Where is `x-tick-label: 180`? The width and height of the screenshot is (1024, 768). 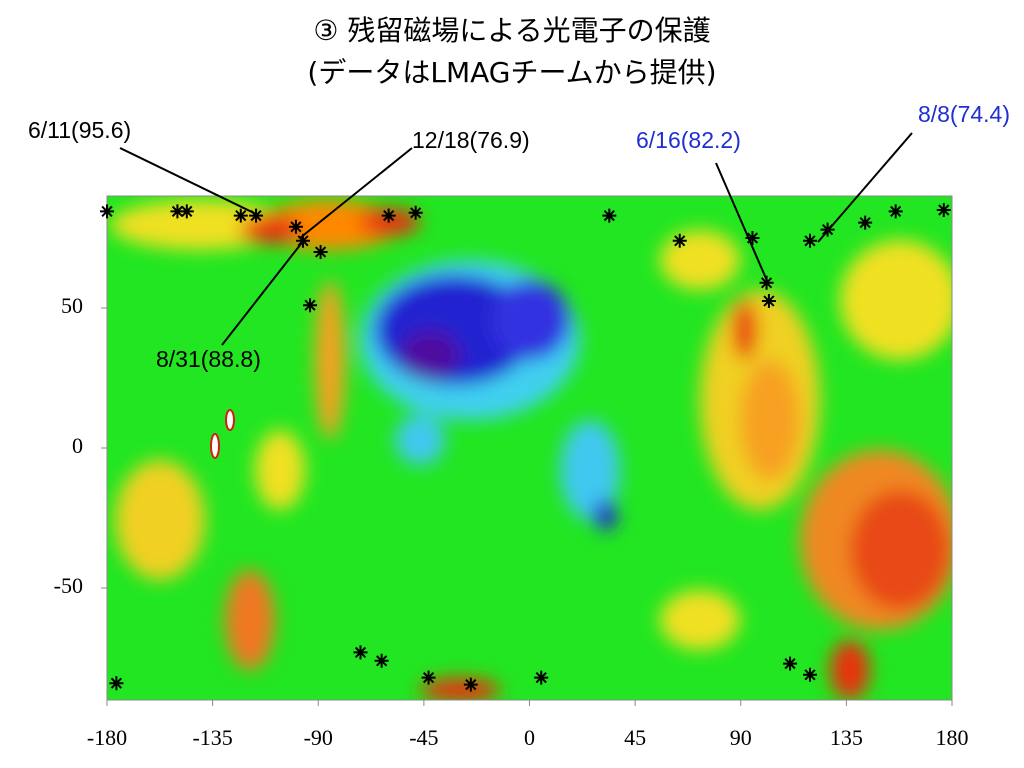
x-tick-label: 180 is located at coordinates (952, 737).